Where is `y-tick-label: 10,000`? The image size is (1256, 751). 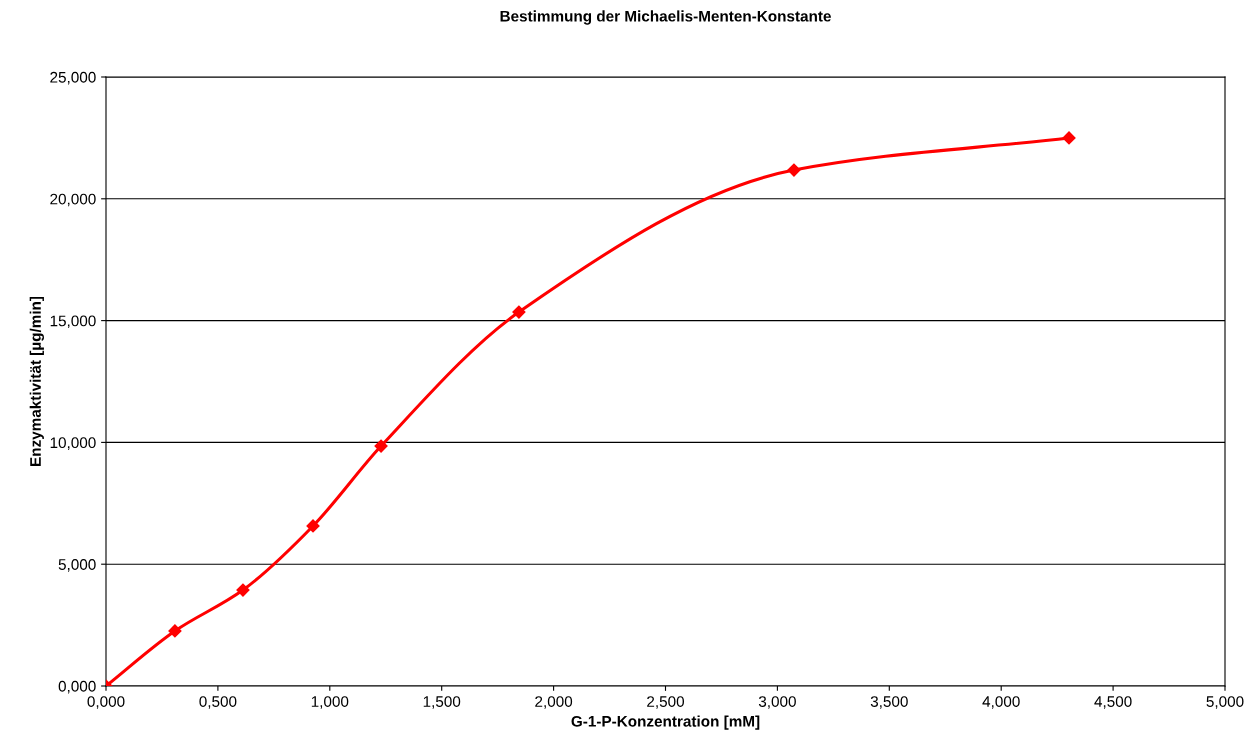 y-tick-label: 10,000 is located at coordinates (73, 443).